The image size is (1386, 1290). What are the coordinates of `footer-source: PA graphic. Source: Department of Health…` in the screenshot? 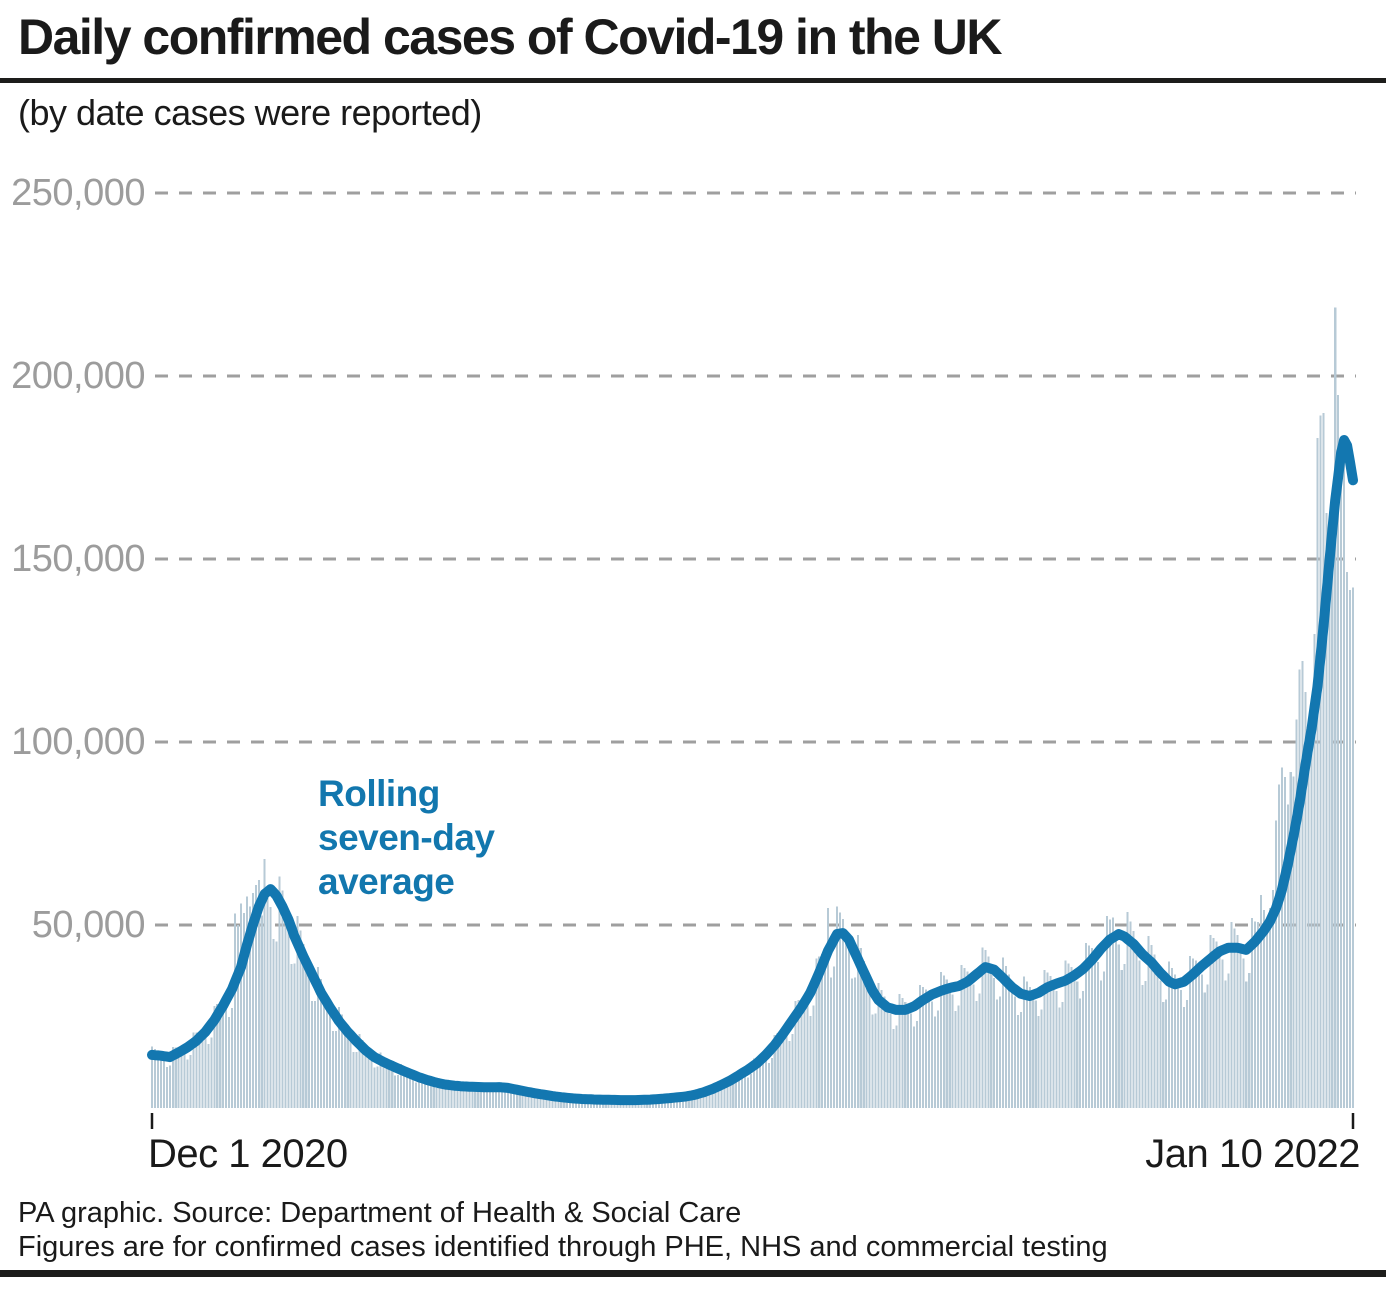 It's located at (380, 1213).